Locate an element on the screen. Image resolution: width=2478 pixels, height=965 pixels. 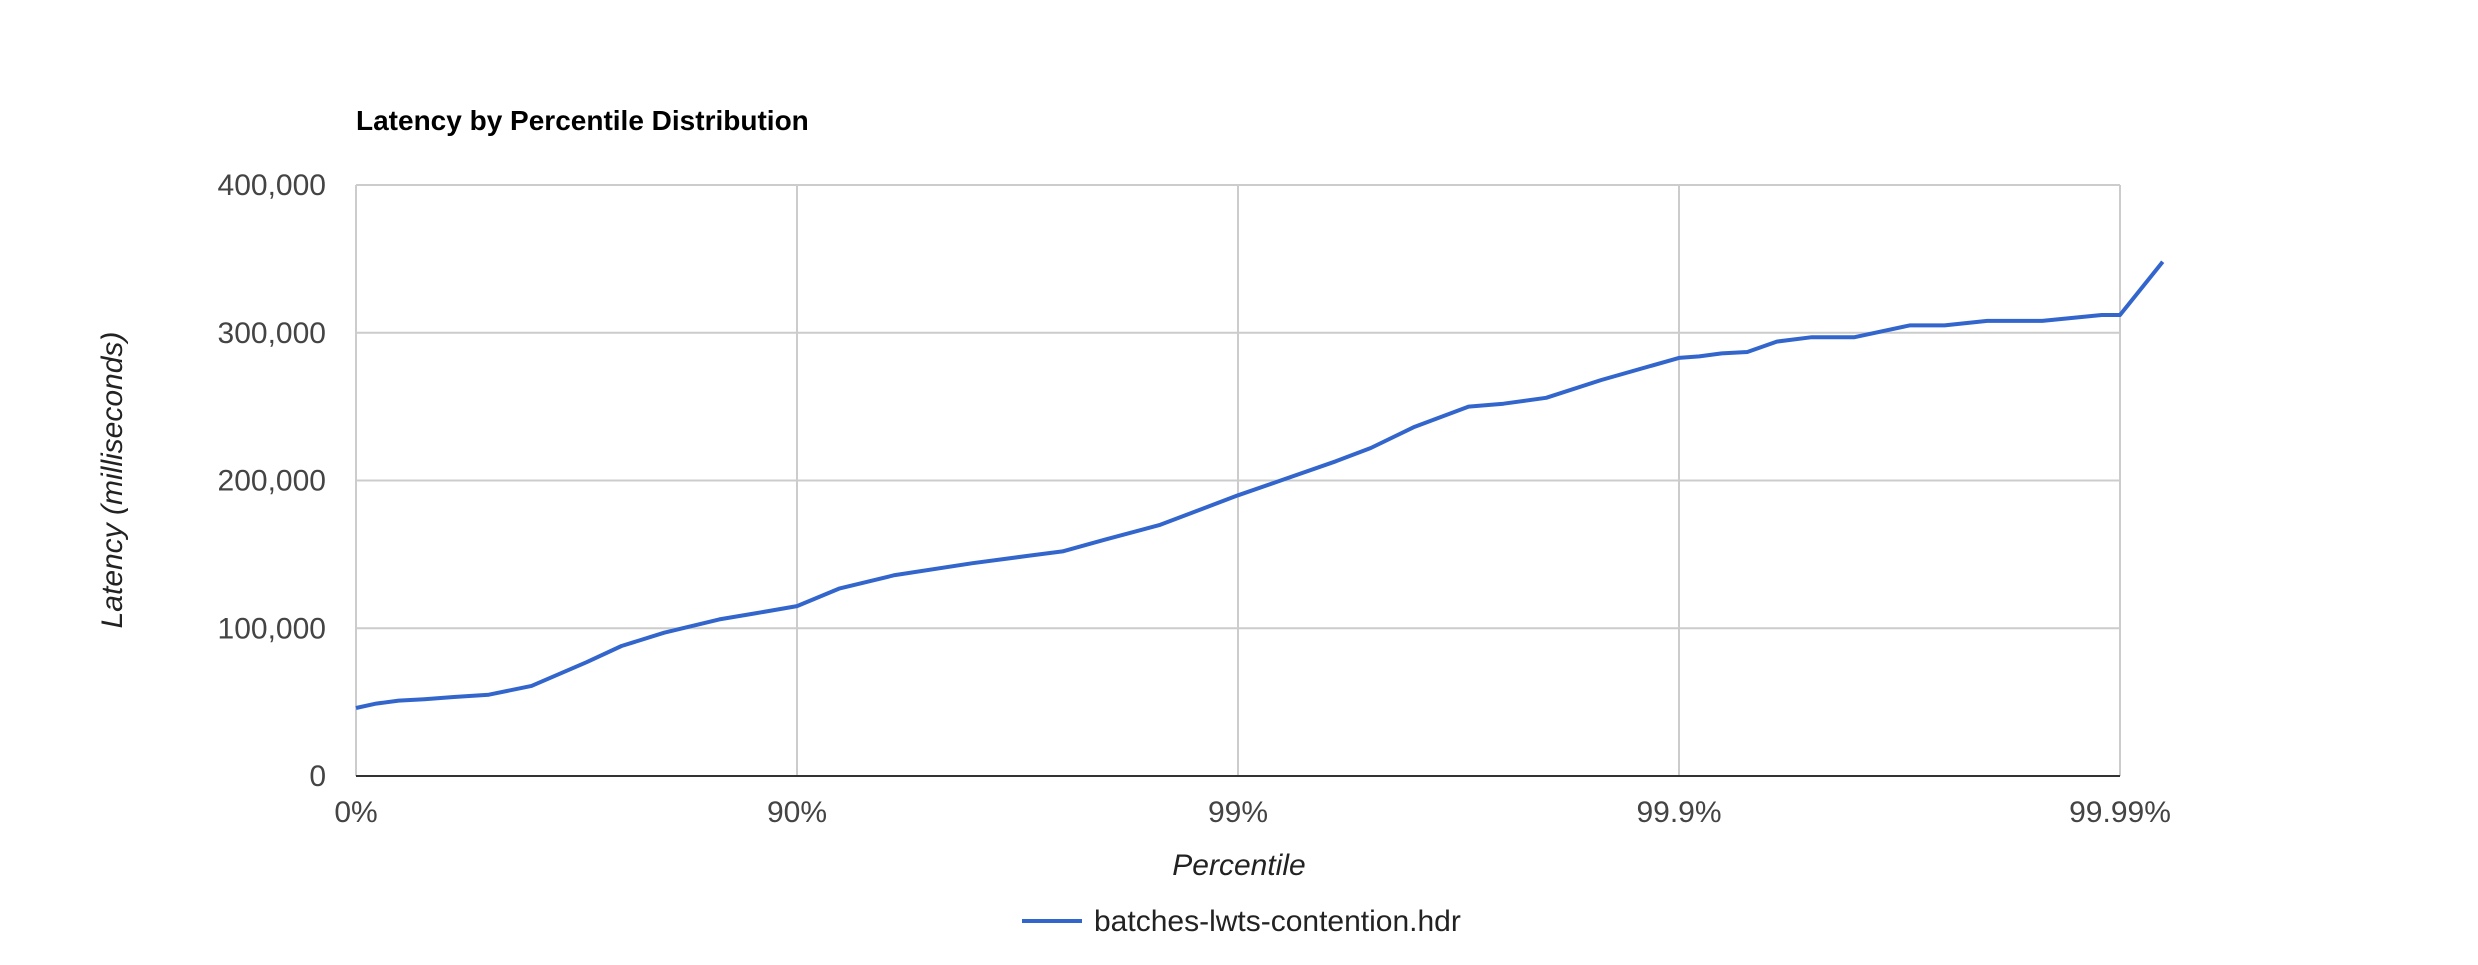
y-axis-title: Latency (milliseconds) is located at coordinates (112, 480).